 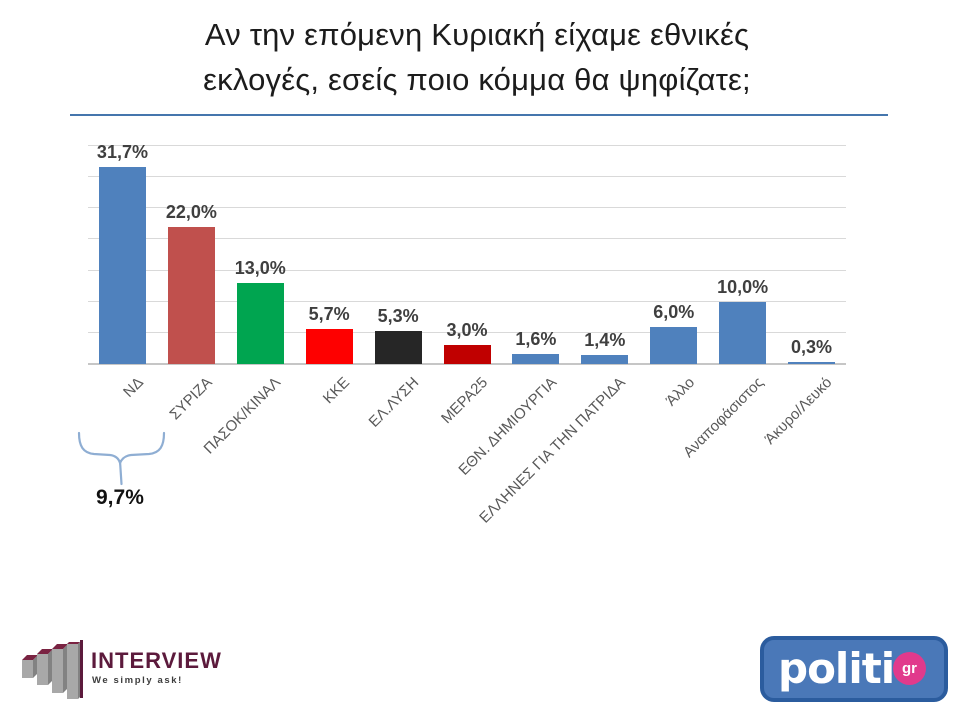 What do you see at coordinates (120, 497) in the screenshot?
I see `difference-label: 9,7%` at bounding box center [120, 497].